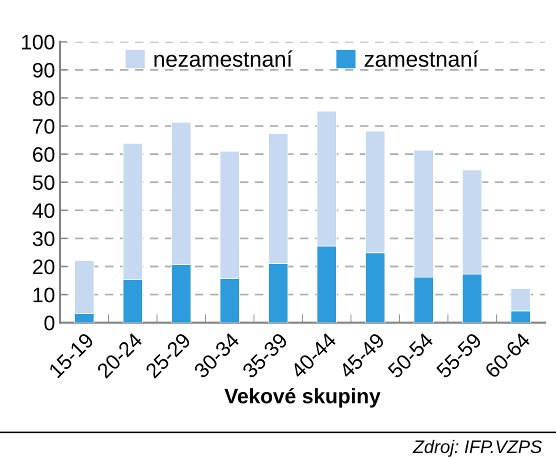 This screenshot has height=459, width=556. Describe the element at coordinates (43, 266) in the screenshot. I see `y-tick-label: 20` at that location.